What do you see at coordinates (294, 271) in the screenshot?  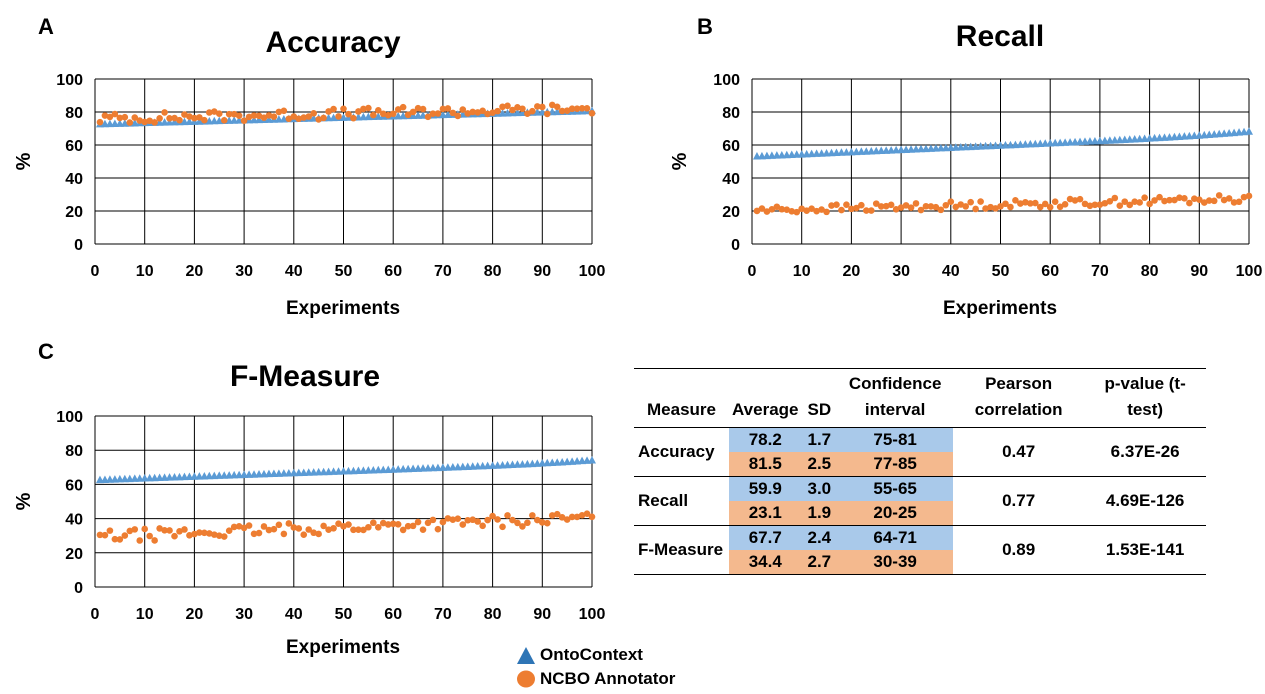 I see `x-tick-label: 40` at bounding box center [294, 271].